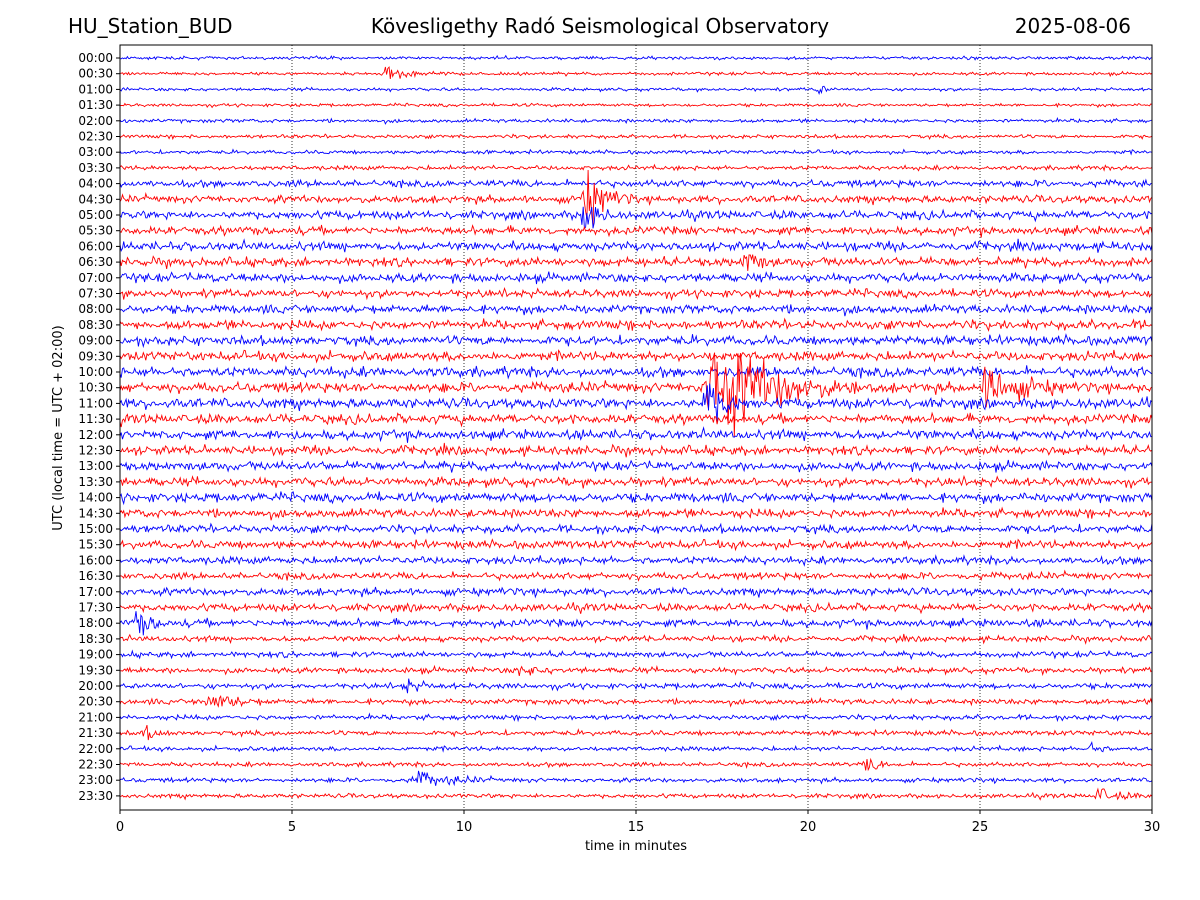 This screenshot has width=1200, height=900. What do you see at coordinates (120, 827) in the screenshot?
I see `x-tick-label: 0` at bounding box center [120, 827].